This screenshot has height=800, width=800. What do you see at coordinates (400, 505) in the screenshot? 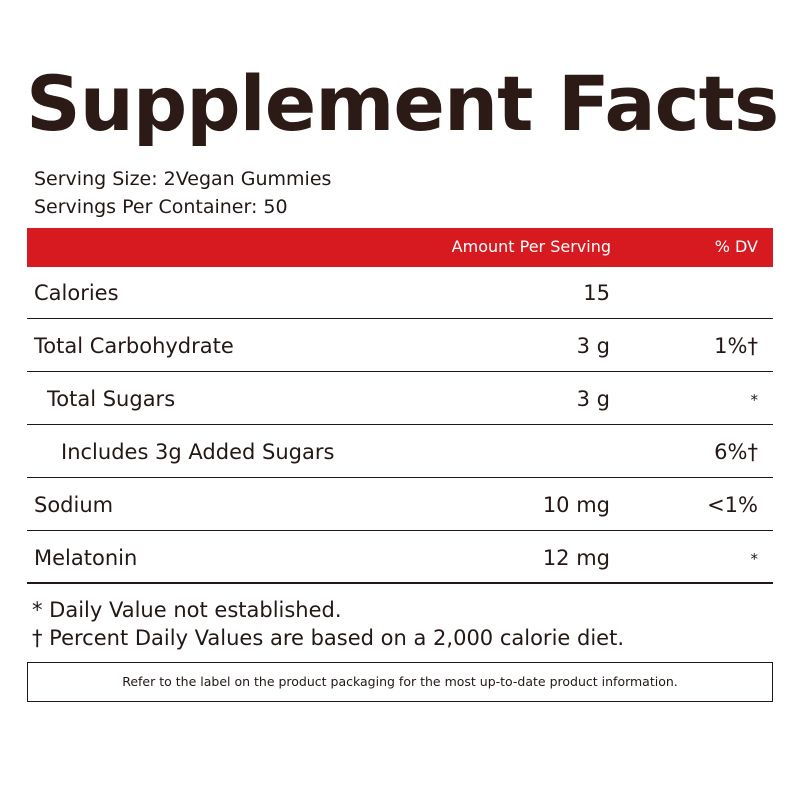
I see `nutrient-row: Sodium 10 mg <1%` at bounding box center [400, 505].